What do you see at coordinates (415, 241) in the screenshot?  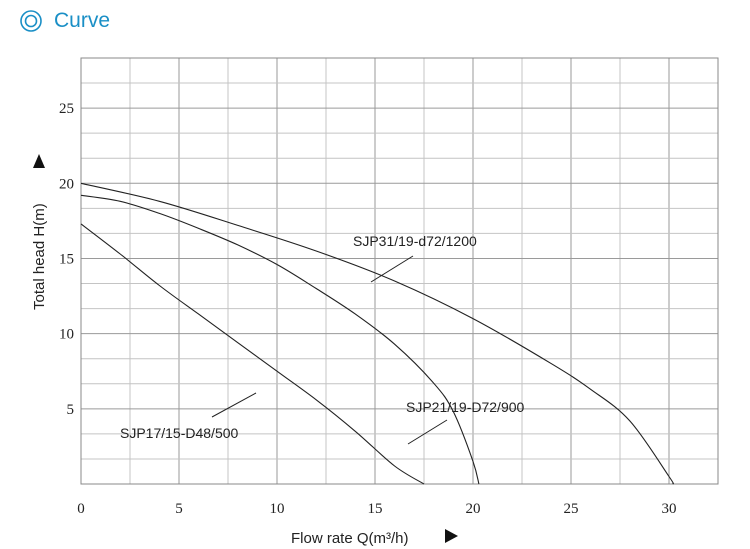 I see `curve-label: SJP31/19-d72/1200` at bounding box center [415, 241].